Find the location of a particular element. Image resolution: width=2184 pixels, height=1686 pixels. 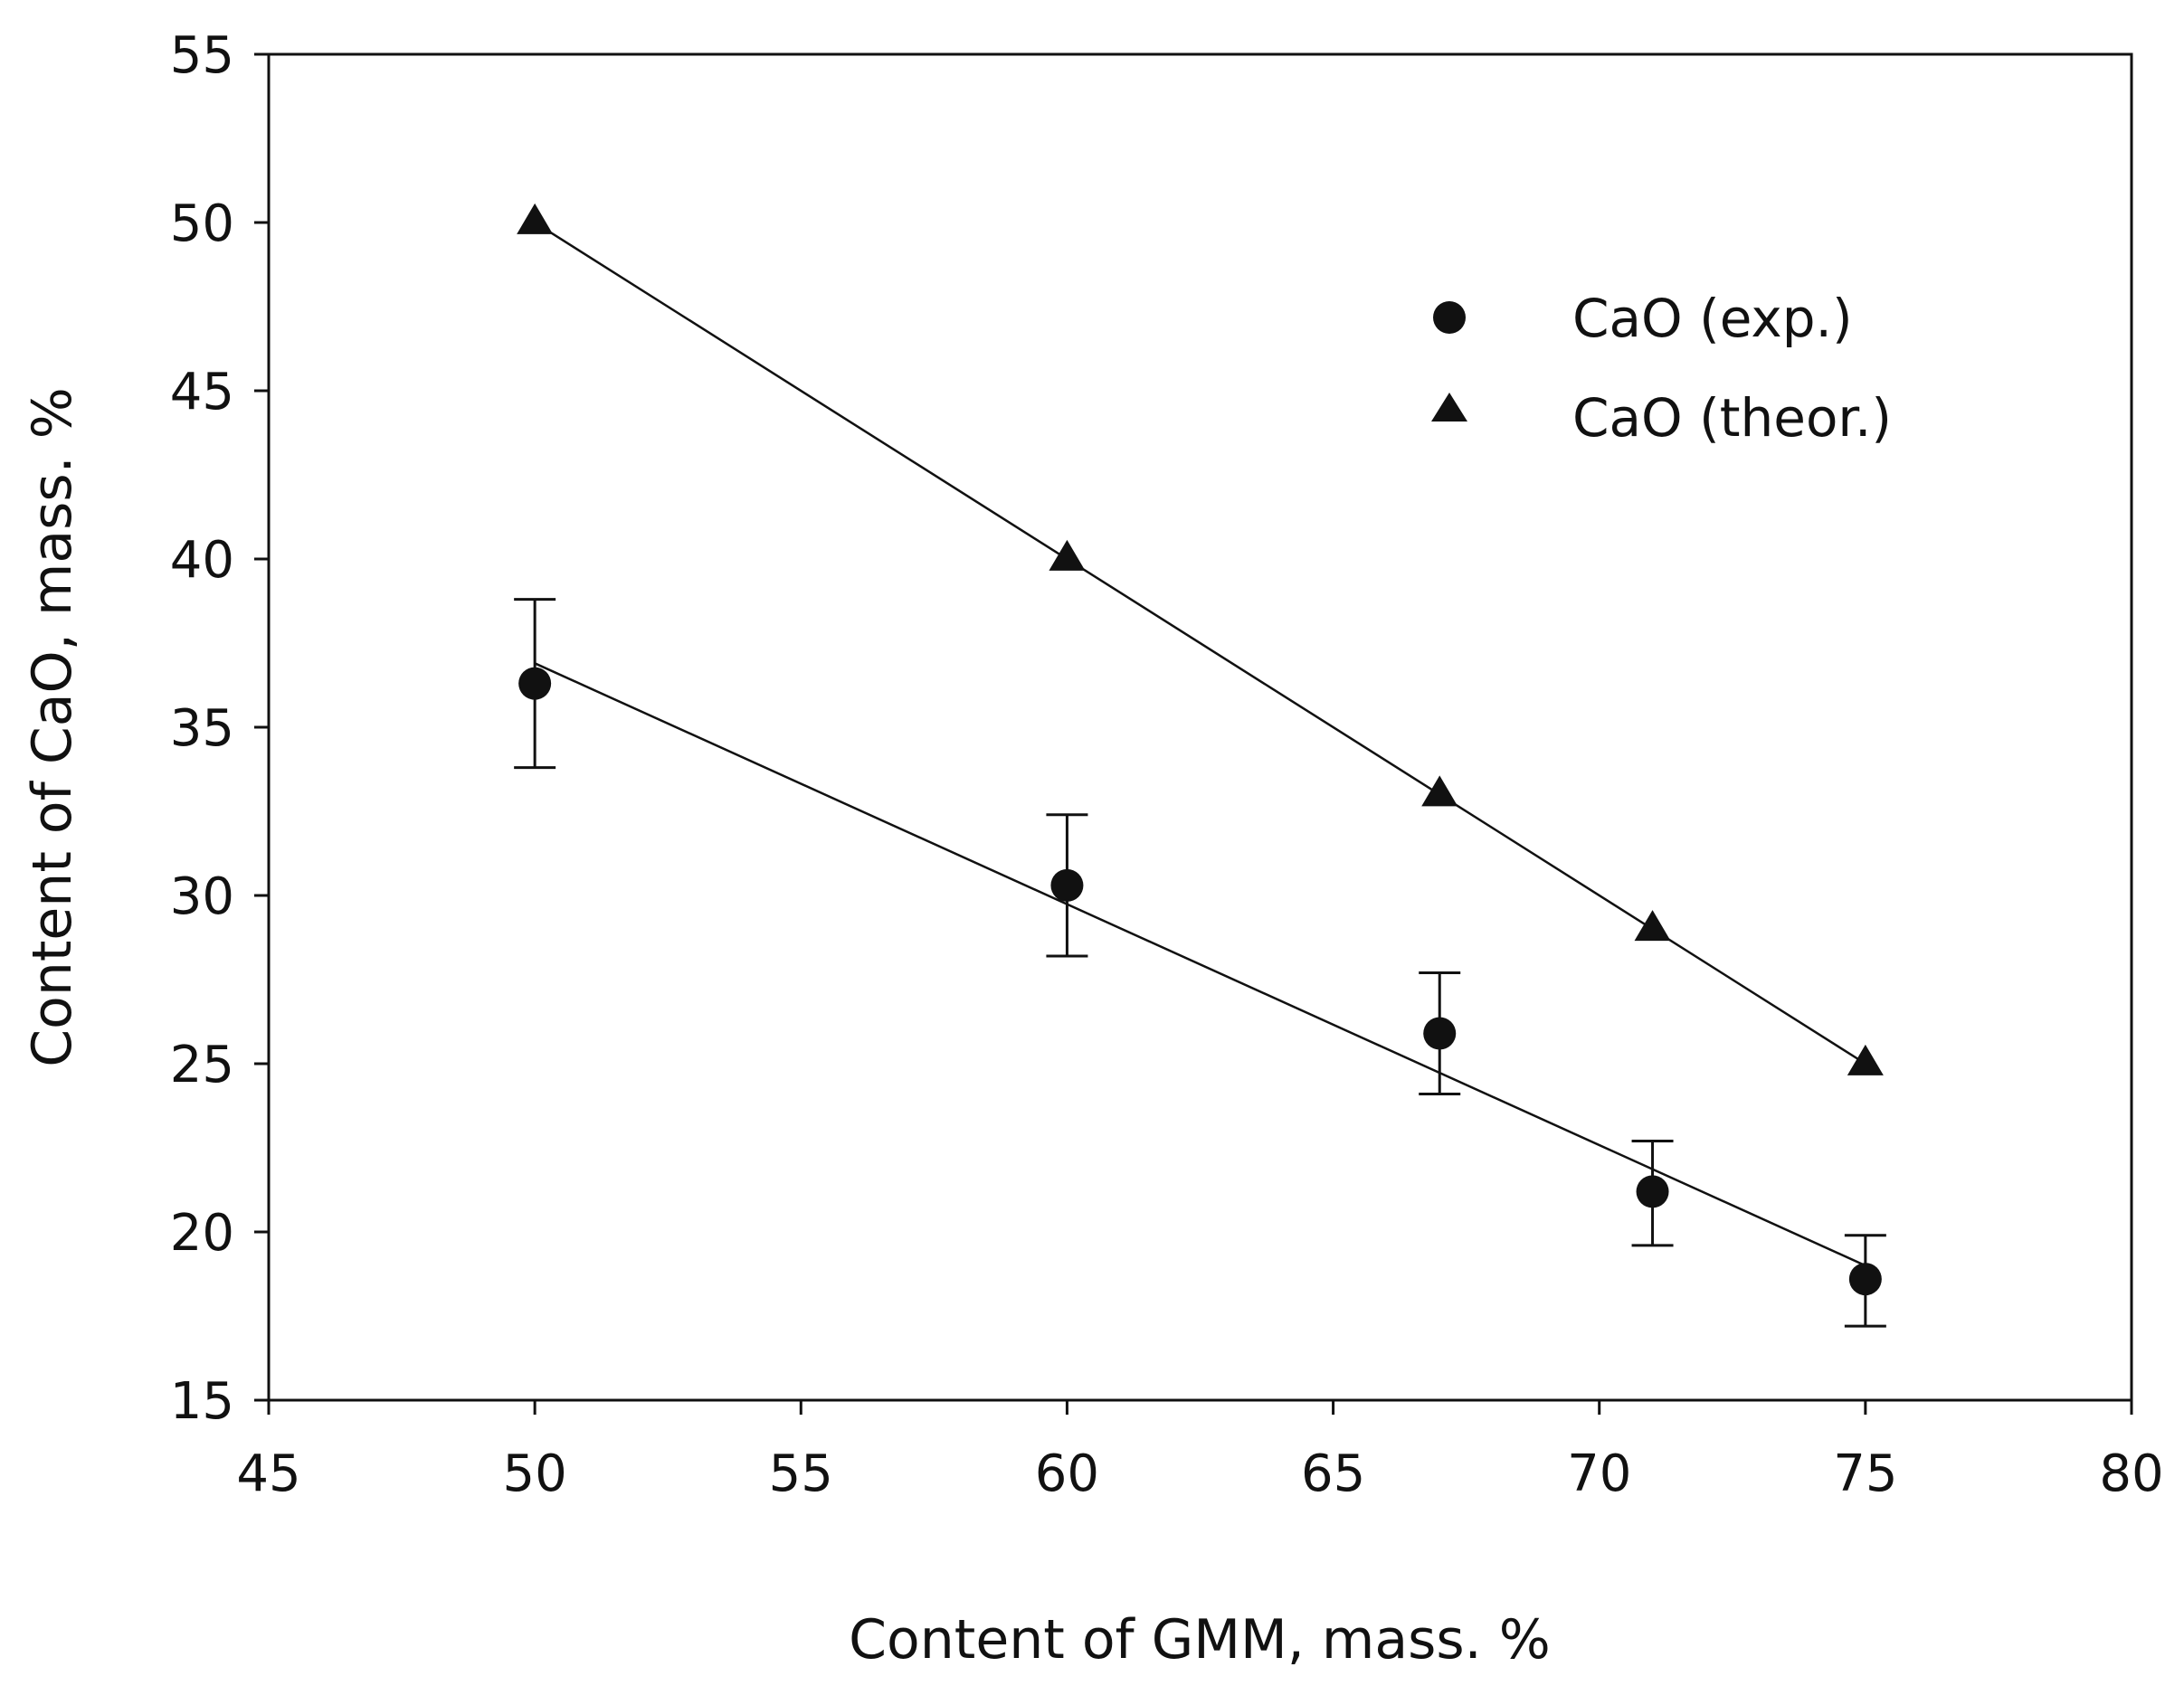

x-tick-label: 55 is located at coordinates (801, 1473).